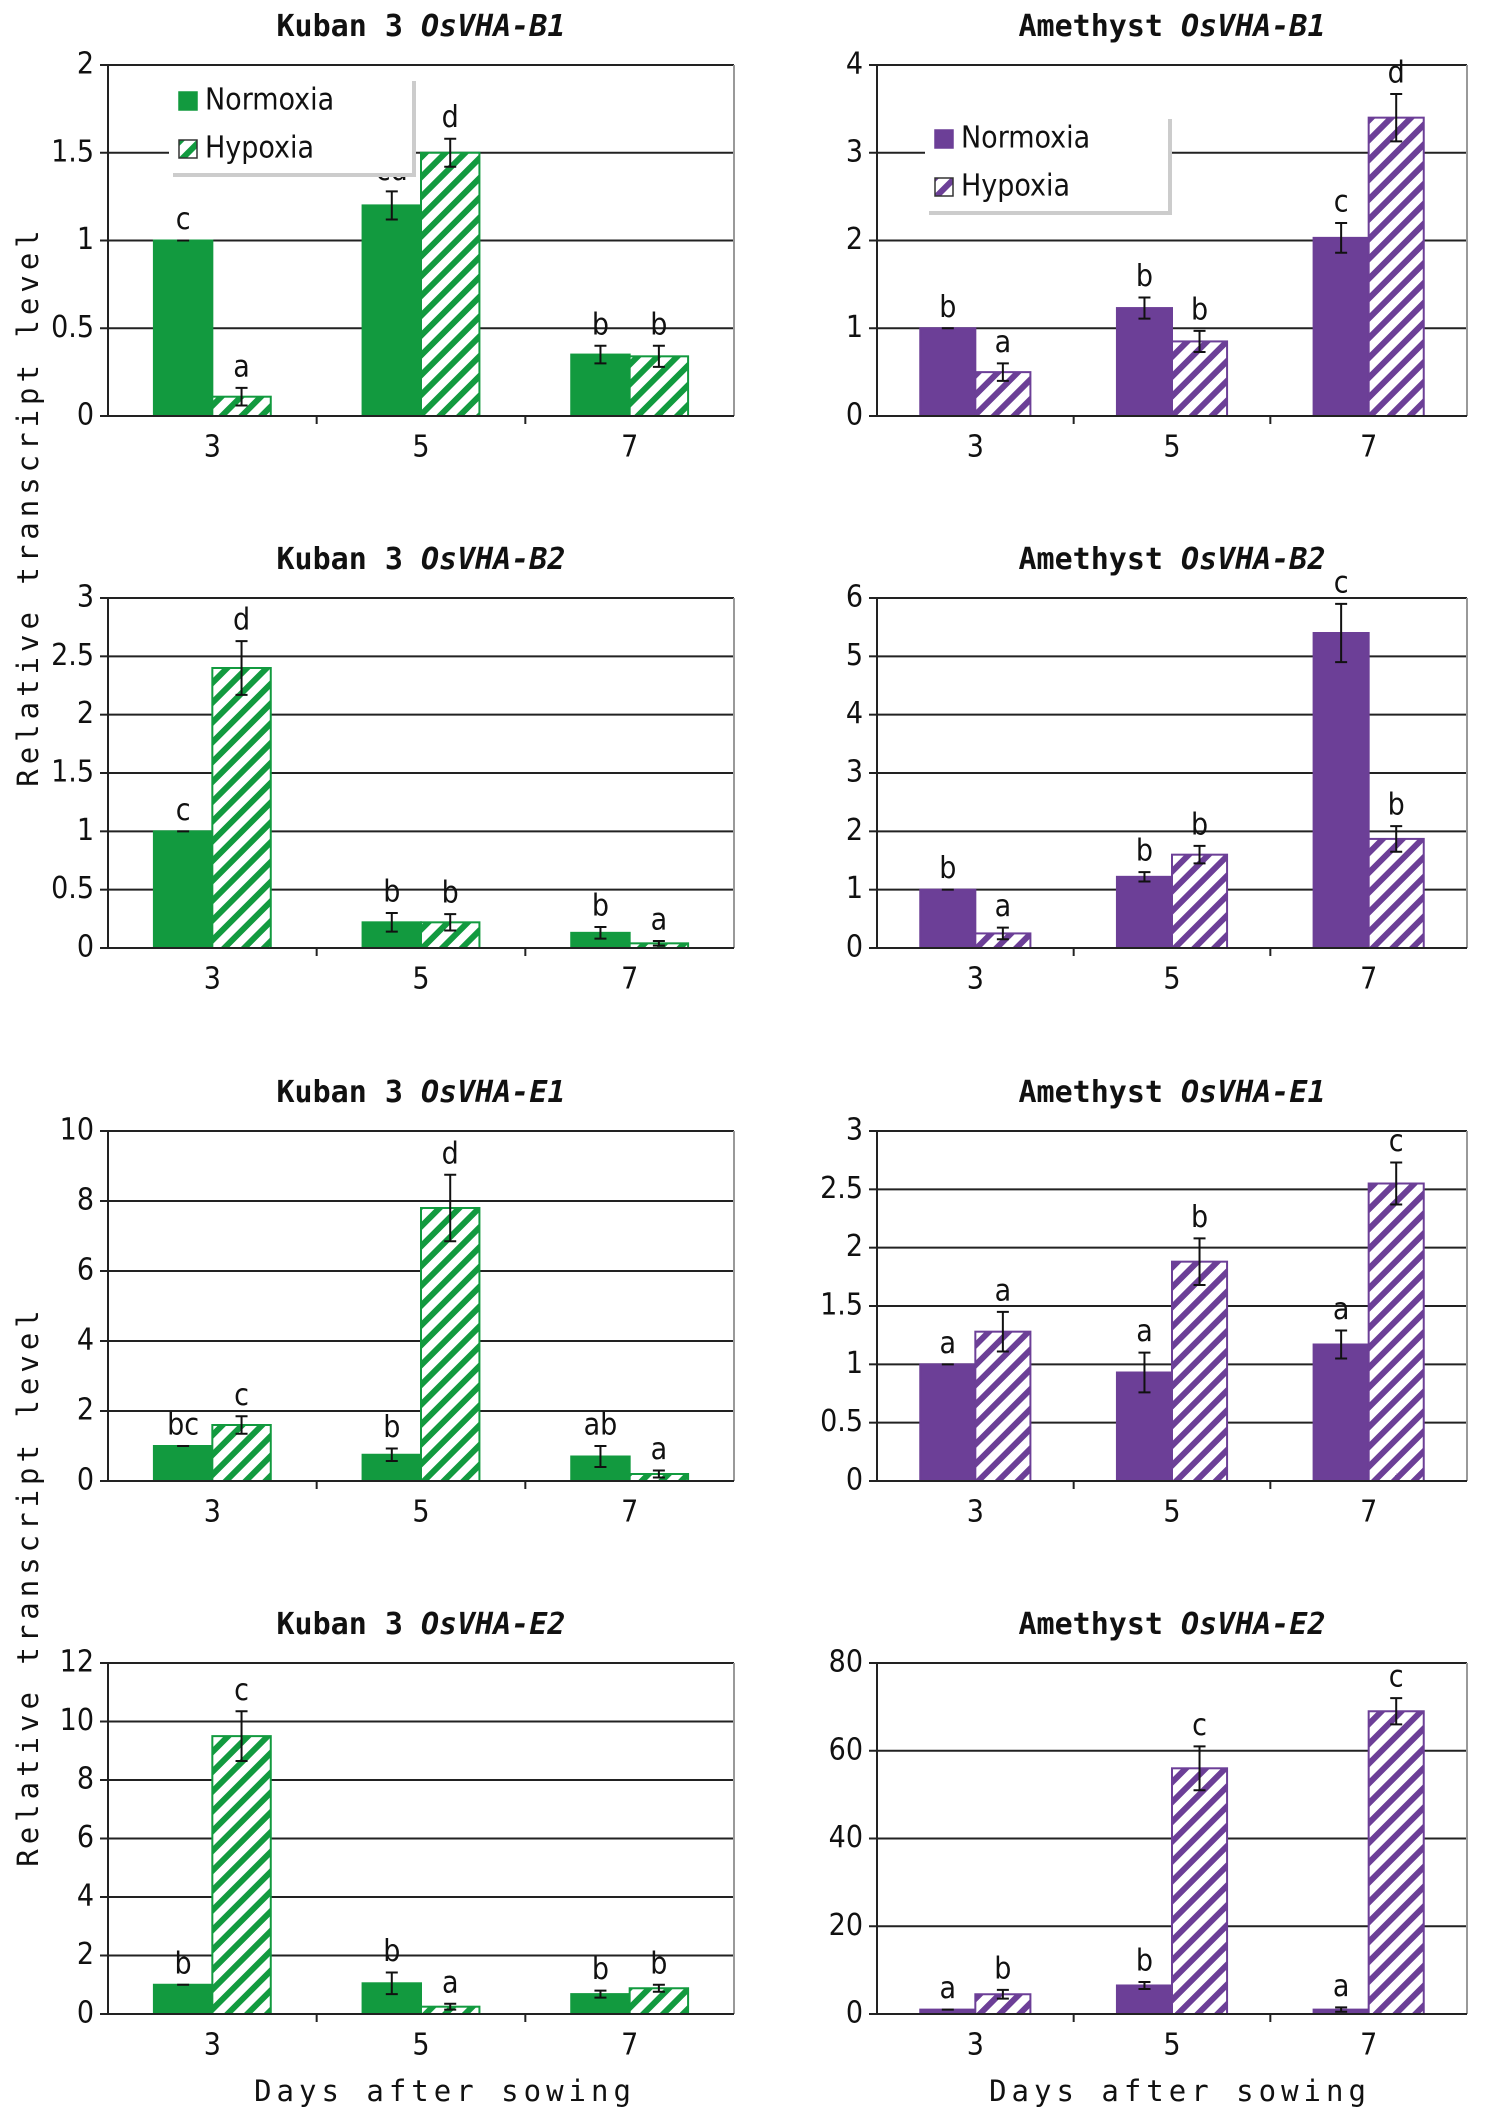  Describe the element at coordinates (1171, 1092) in the screenshot. I see `chart-title: Amethyst OsVHA-E1` at that location.